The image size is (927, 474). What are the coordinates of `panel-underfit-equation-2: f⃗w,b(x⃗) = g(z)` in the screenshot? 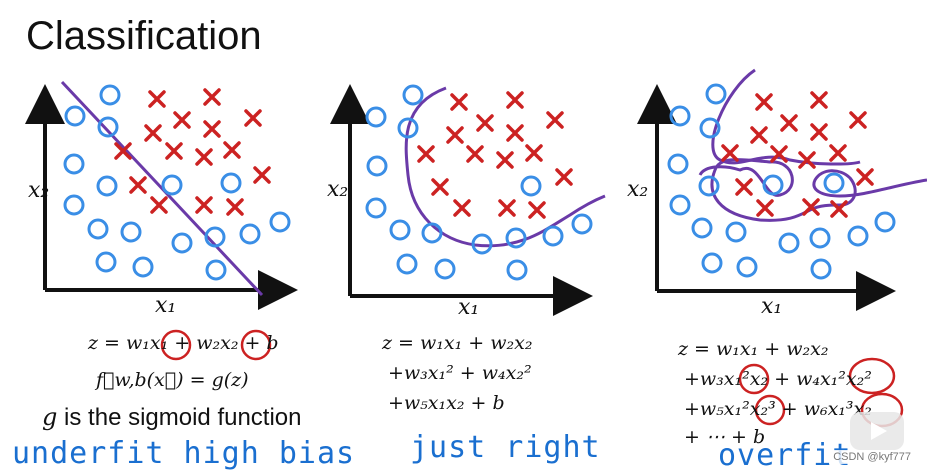 It's located at (172, 380).